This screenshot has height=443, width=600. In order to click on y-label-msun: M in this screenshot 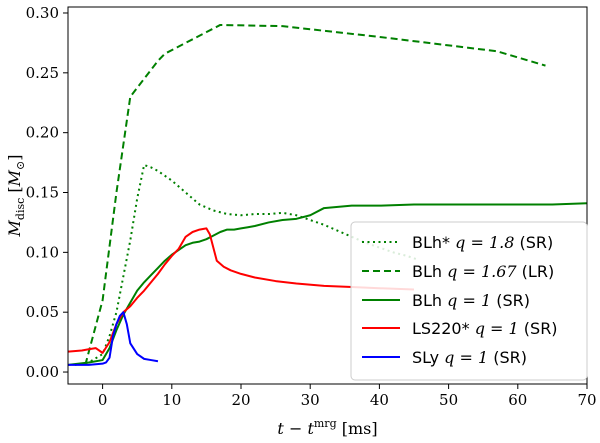, I will do `click(14, 178)`.